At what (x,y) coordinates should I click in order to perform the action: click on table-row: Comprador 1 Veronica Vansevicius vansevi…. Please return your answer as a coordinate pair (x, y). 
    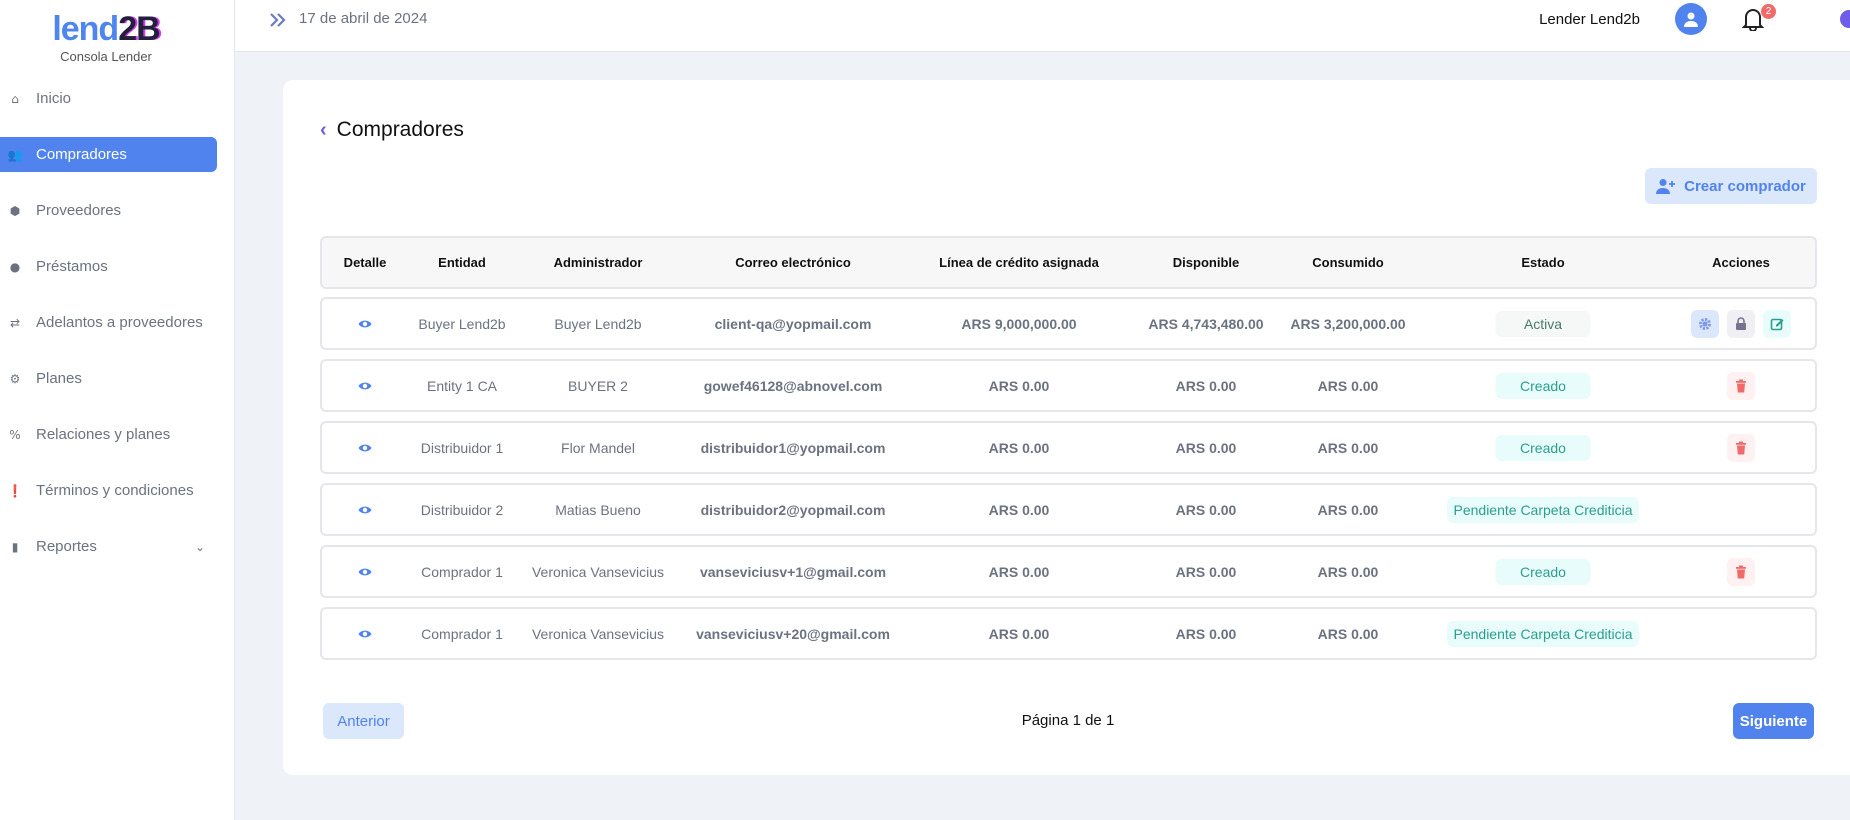
    Looking at the image, I should click on (1068, 571).